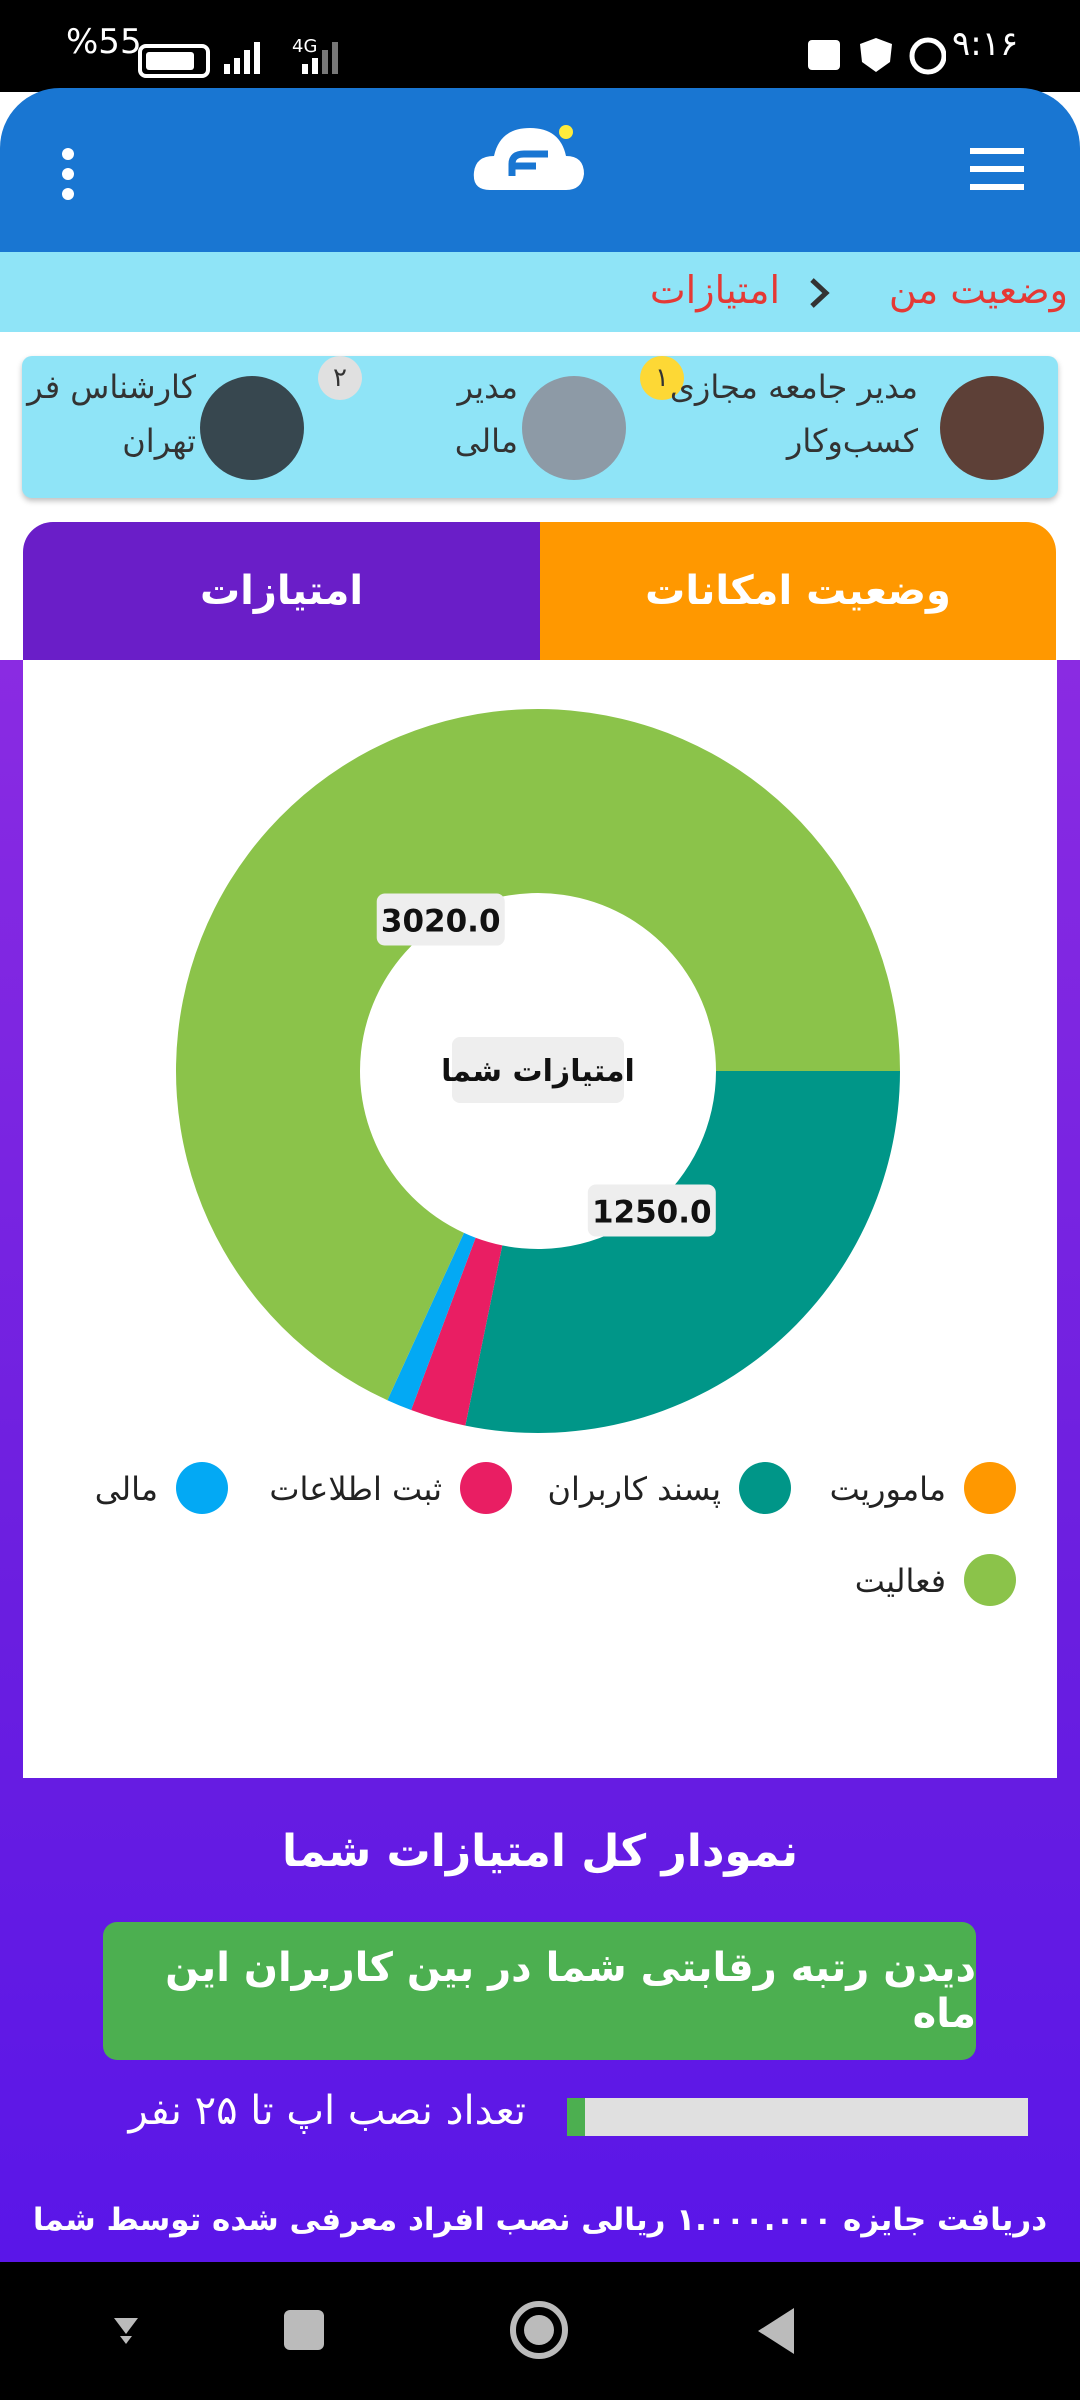 The width and height of the screenshot is (1080, 2404). Describe the element at coordinates (1000, 171) in the screenshot. I see `menu-button` at that location.